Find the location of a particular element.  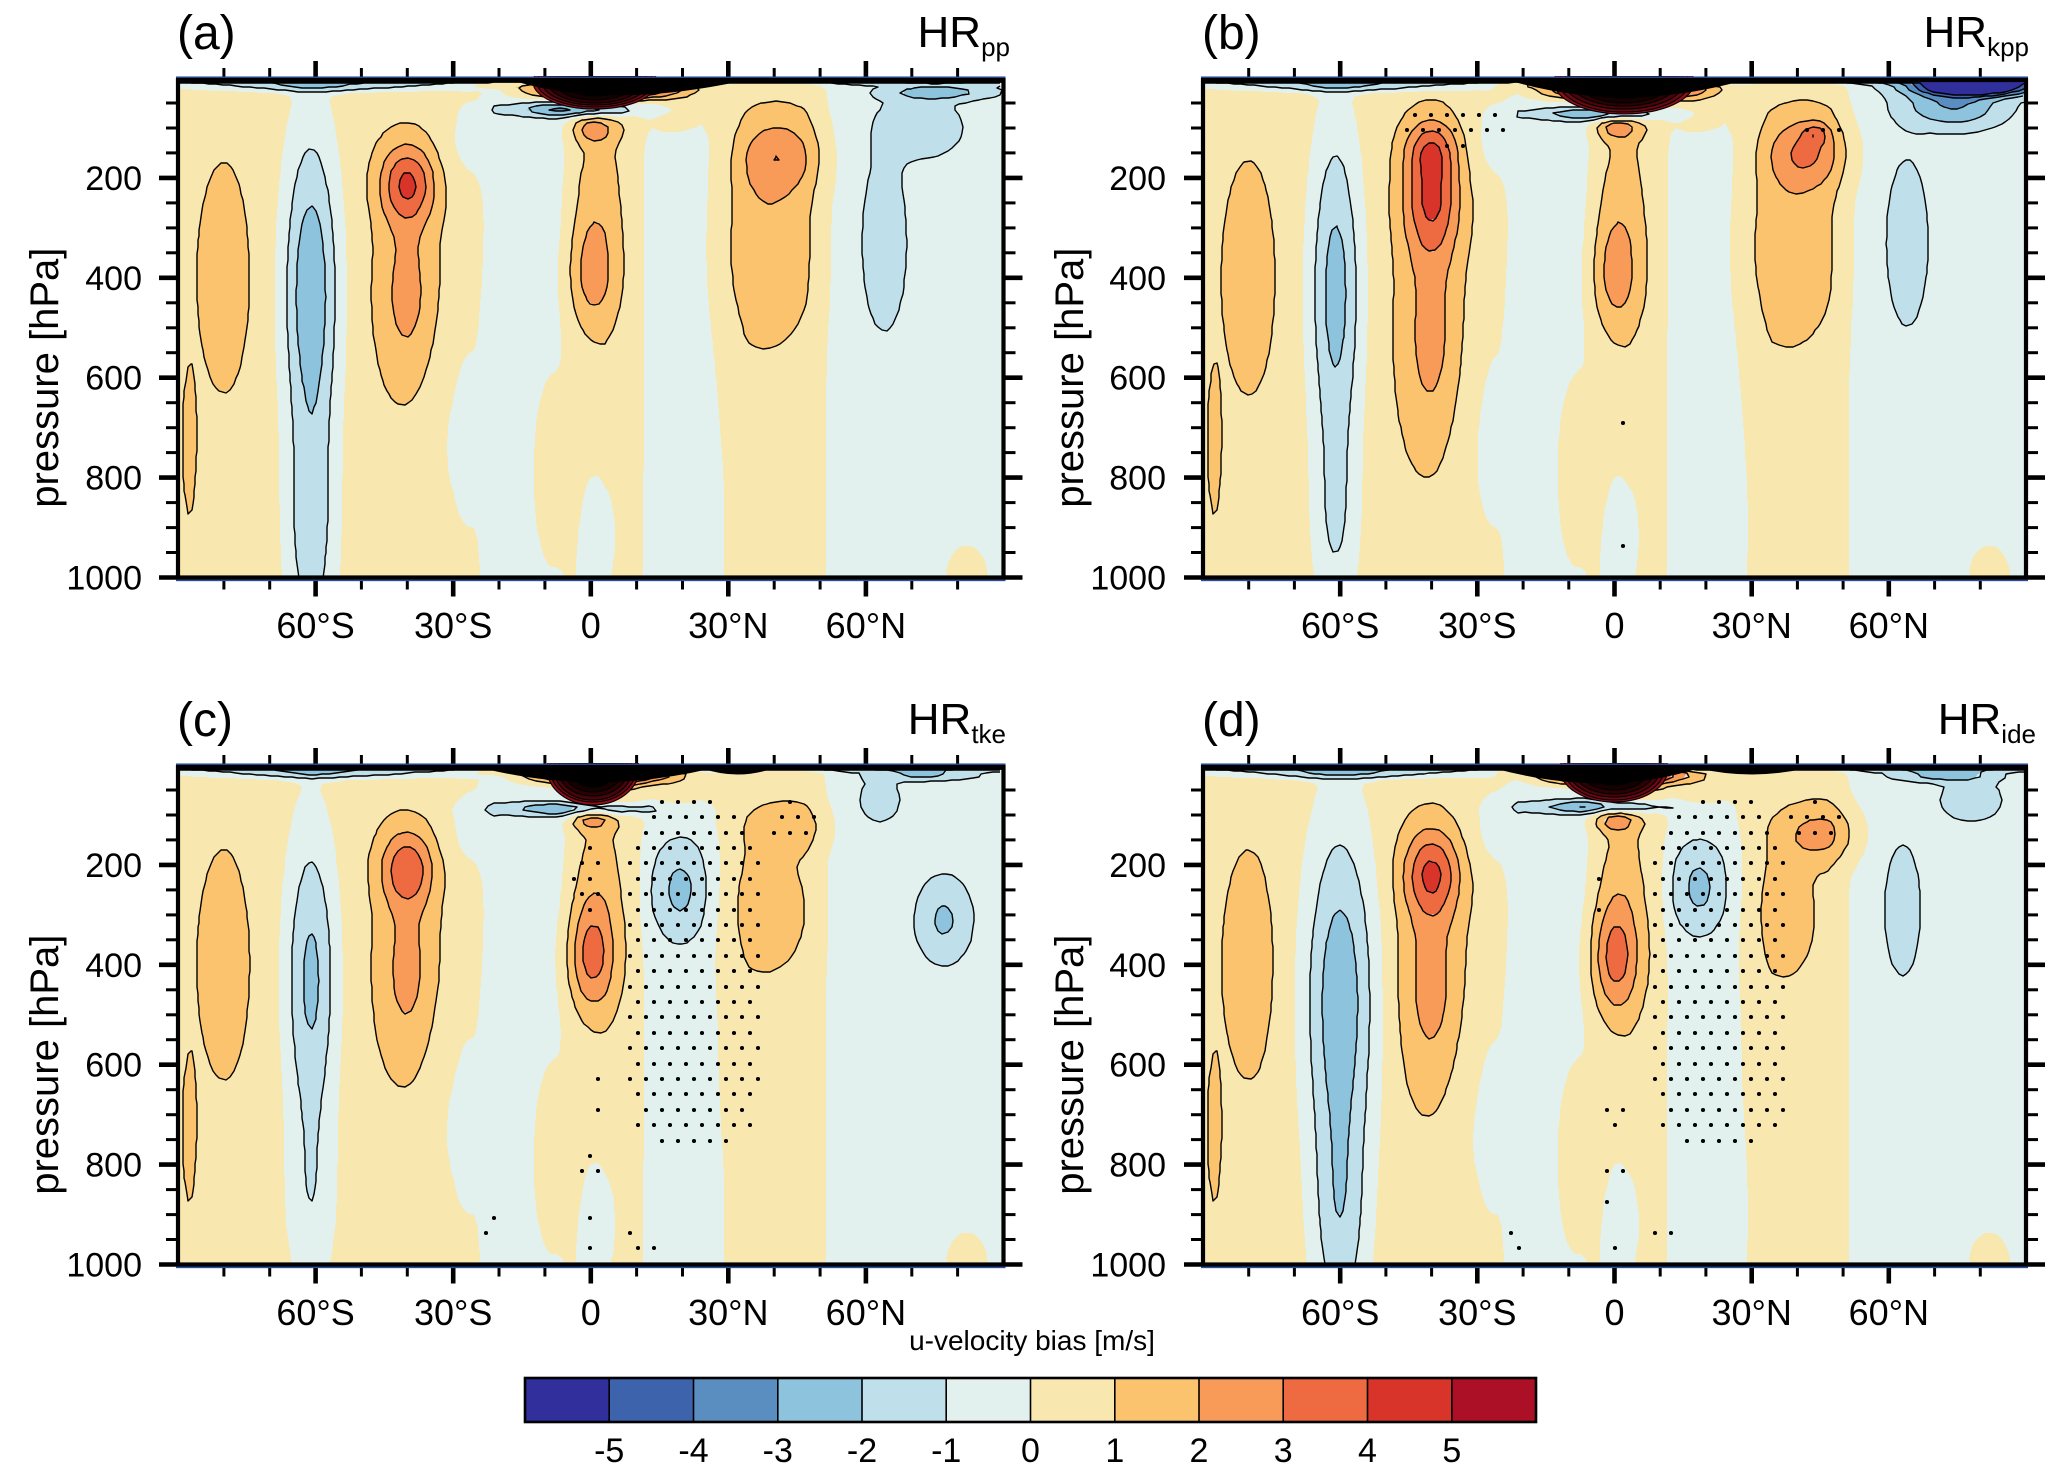

svg-text: 2 is located at coordinates (1199, 1451).